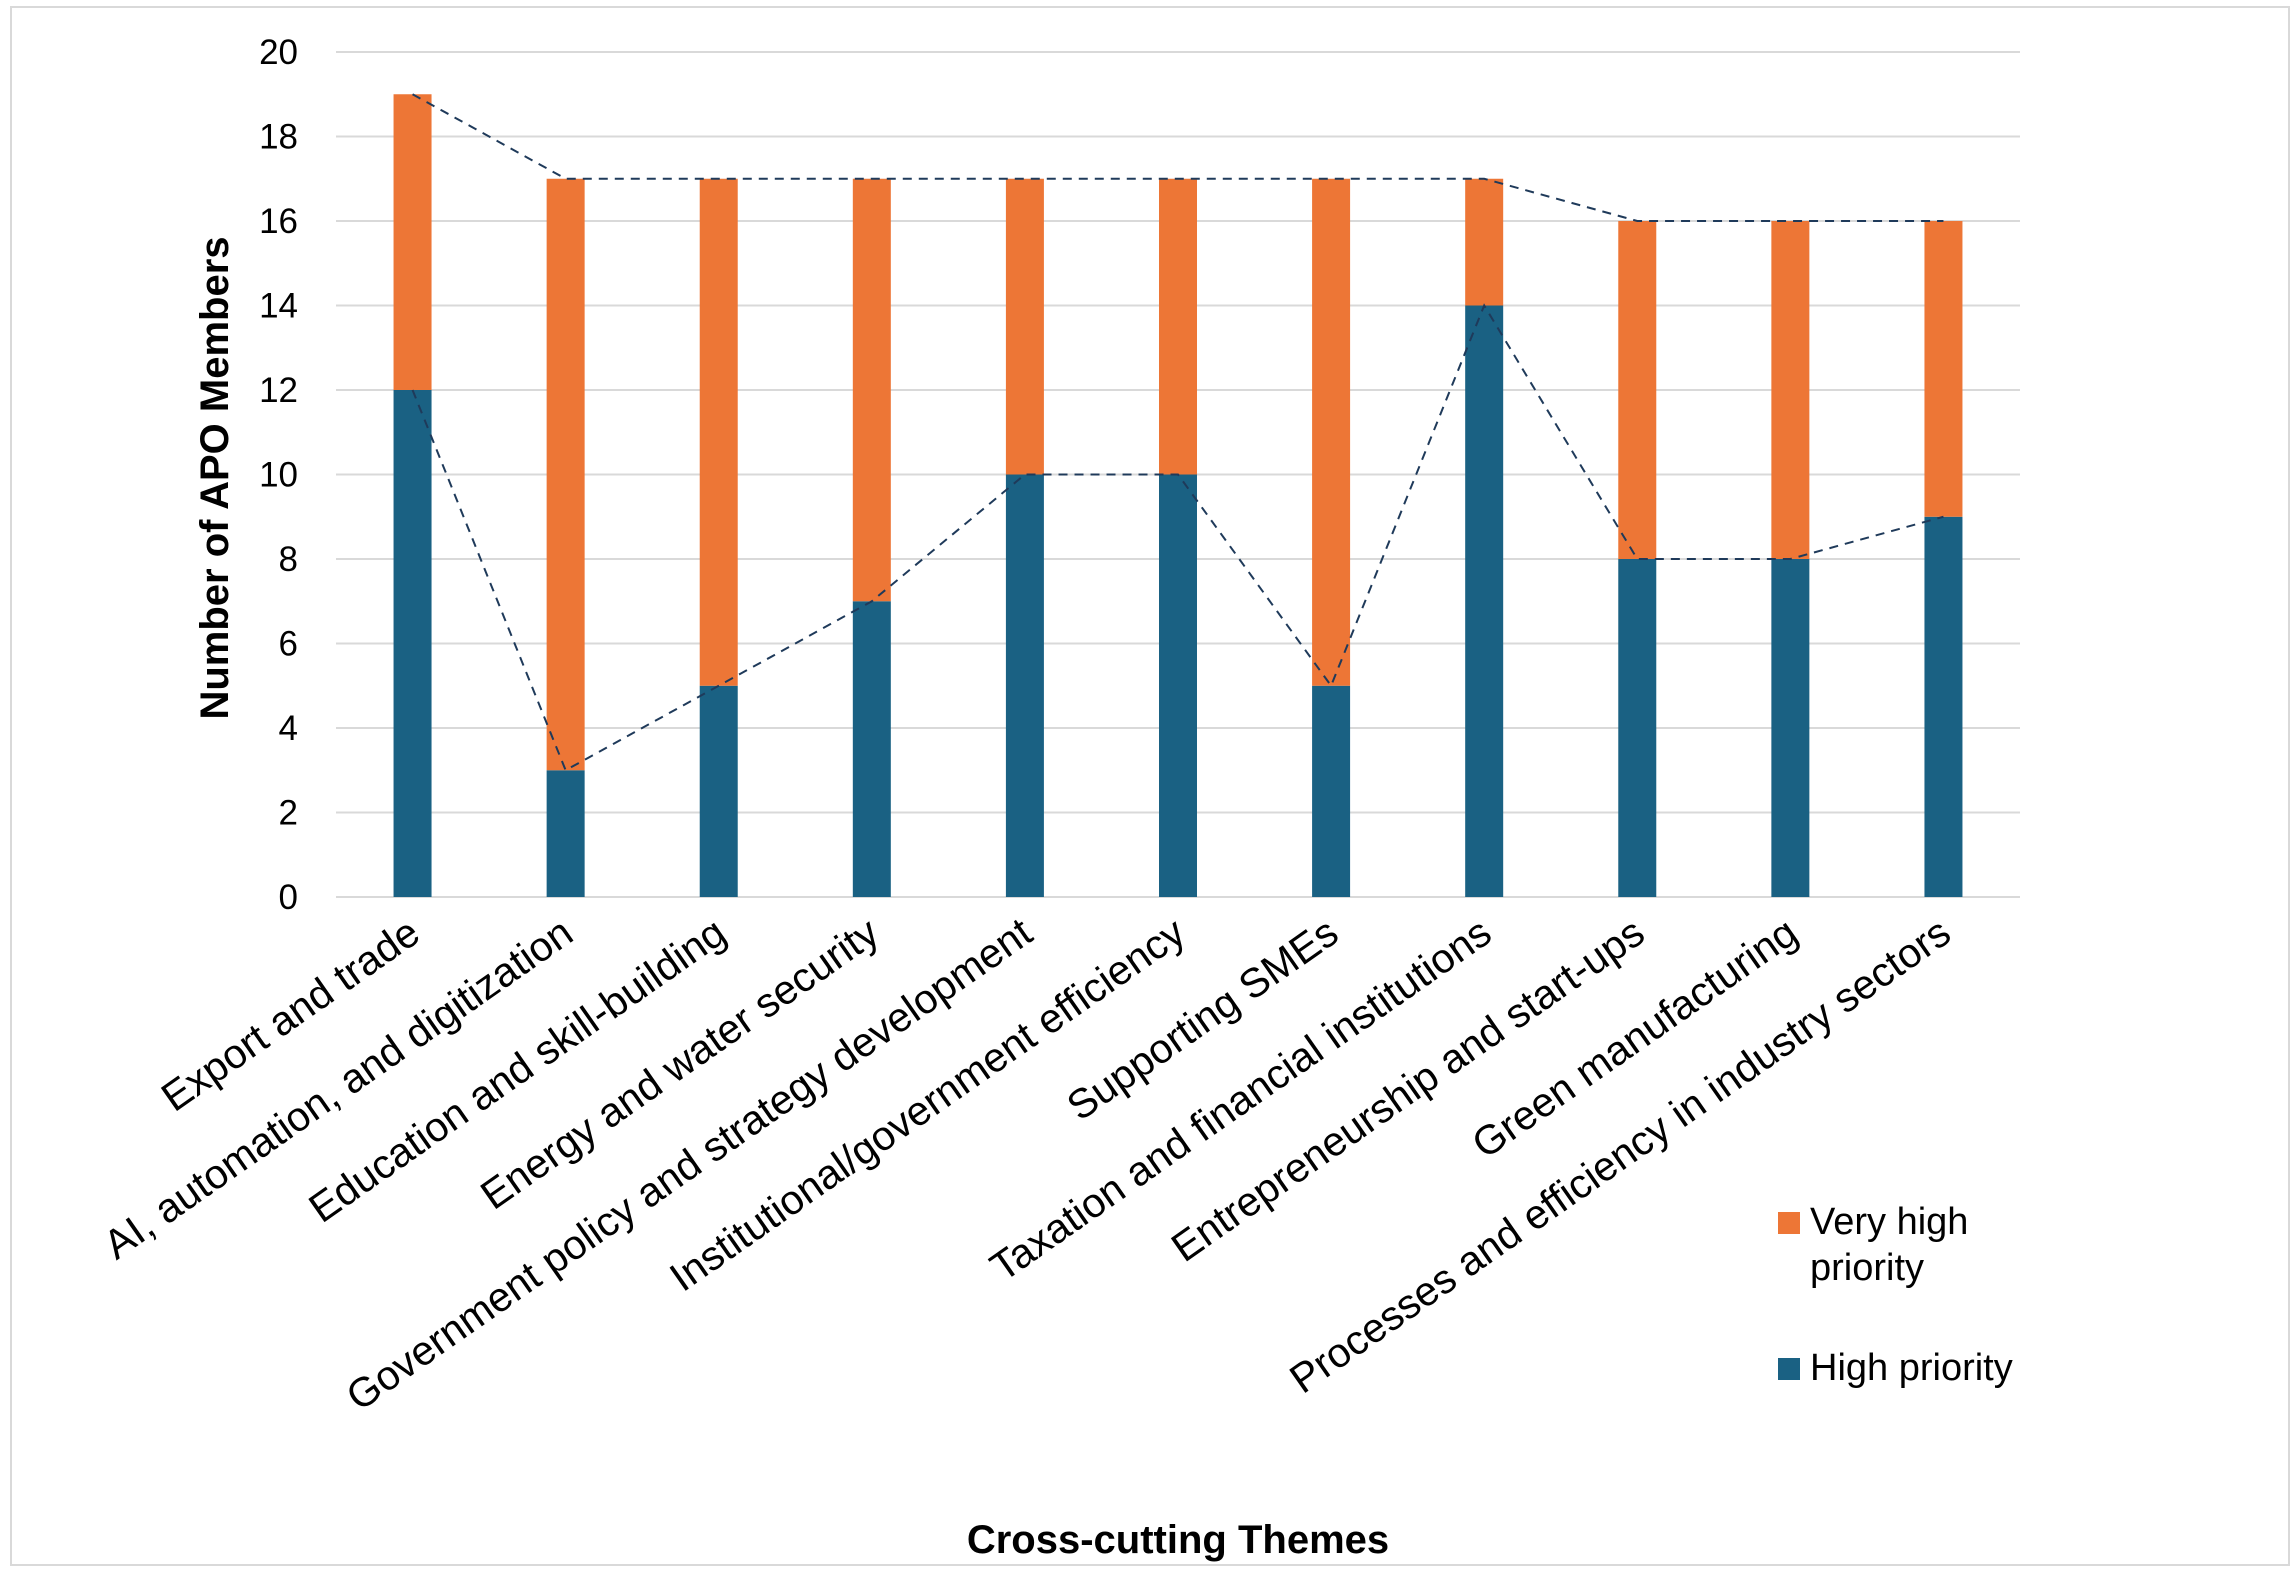 The image size is (2296, 1576). What do you see at coordinates (1178, 1540) in the screenshot?
I see `x-axis-title: Cross-cutting Themes` at bounding box center [1178, 1540].